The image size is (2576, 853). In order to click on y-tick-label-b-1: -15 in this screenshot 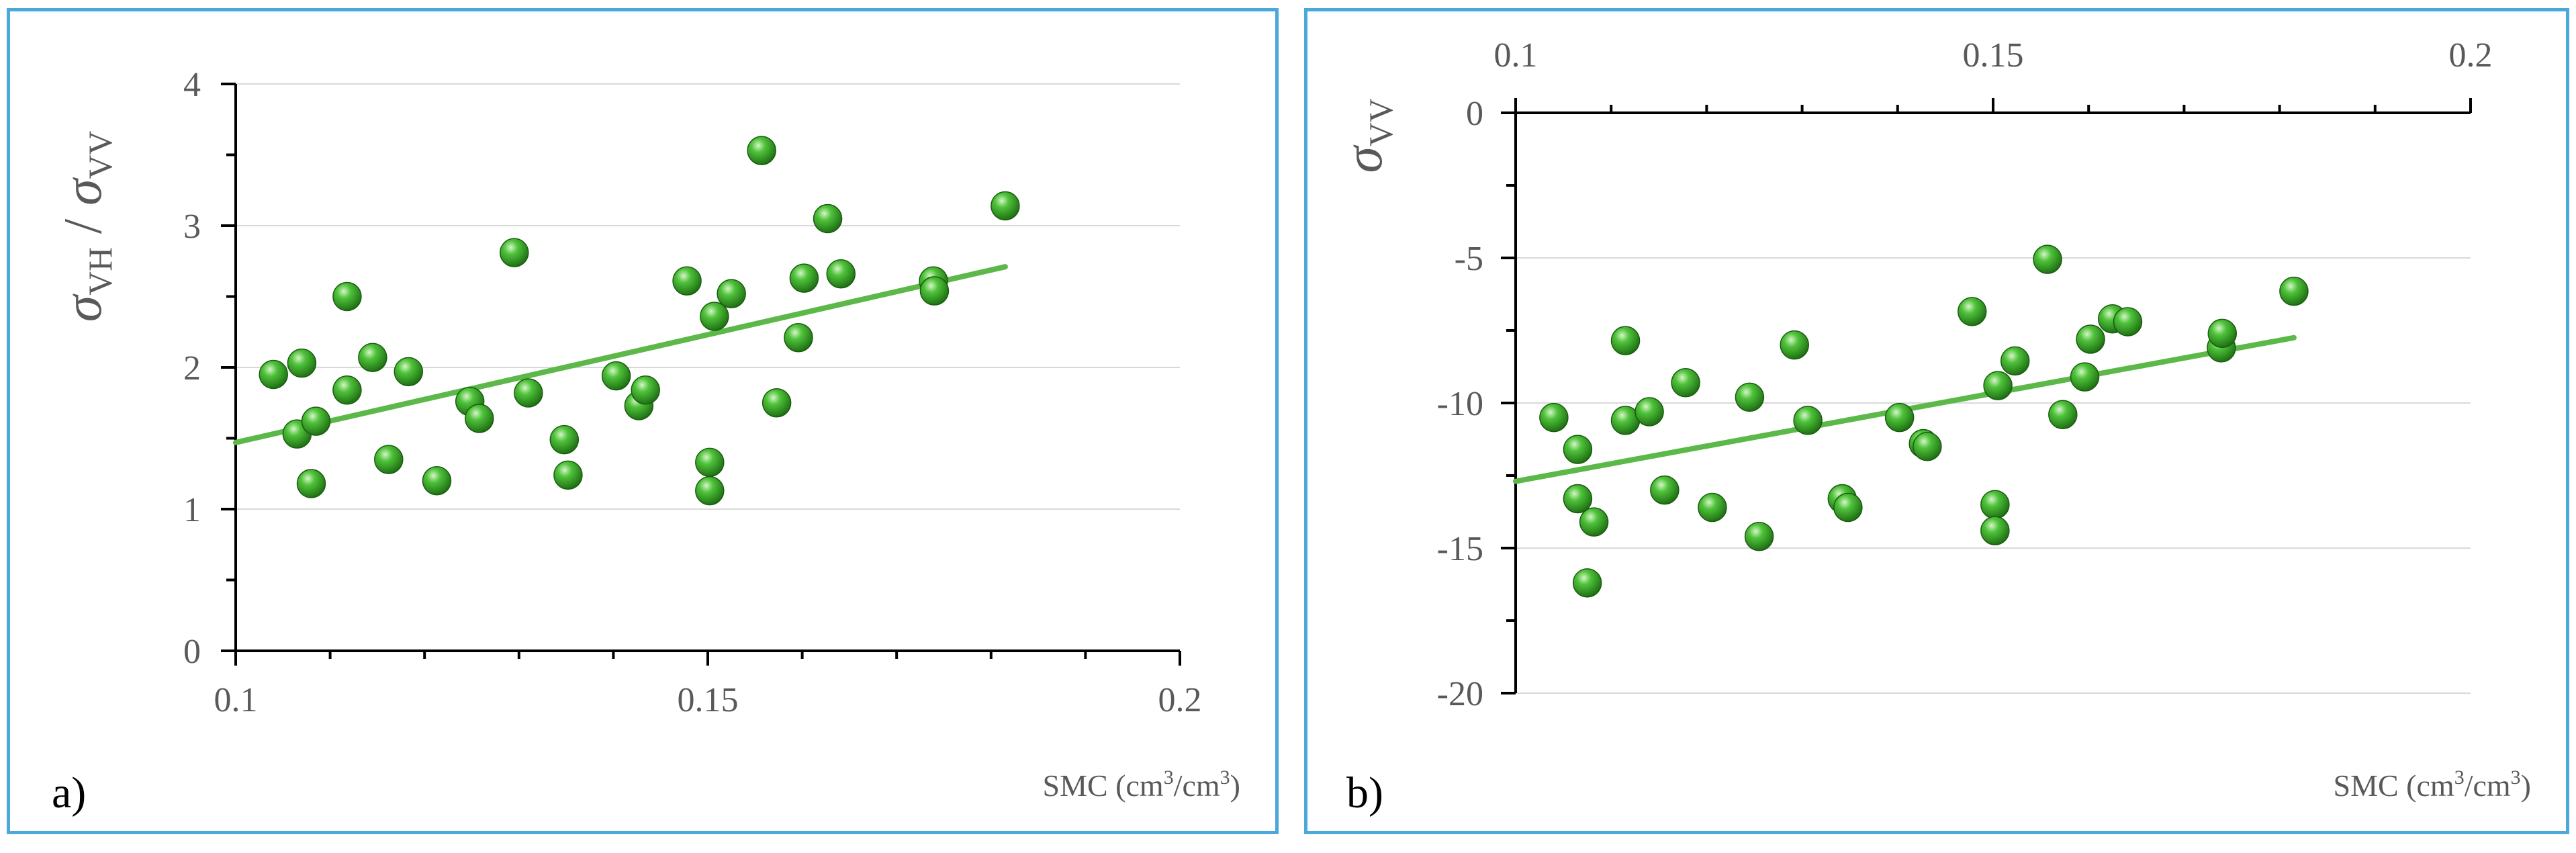, I will do `click(1460, 549)`.